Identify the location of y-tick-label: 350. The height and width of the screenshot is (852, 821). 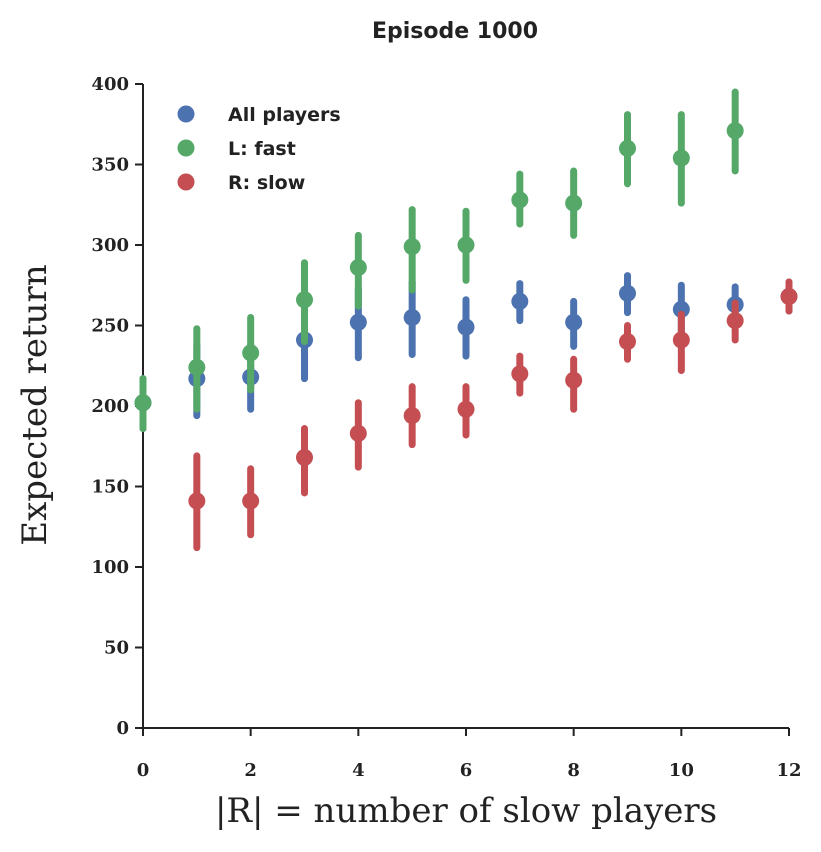
(110, 165).